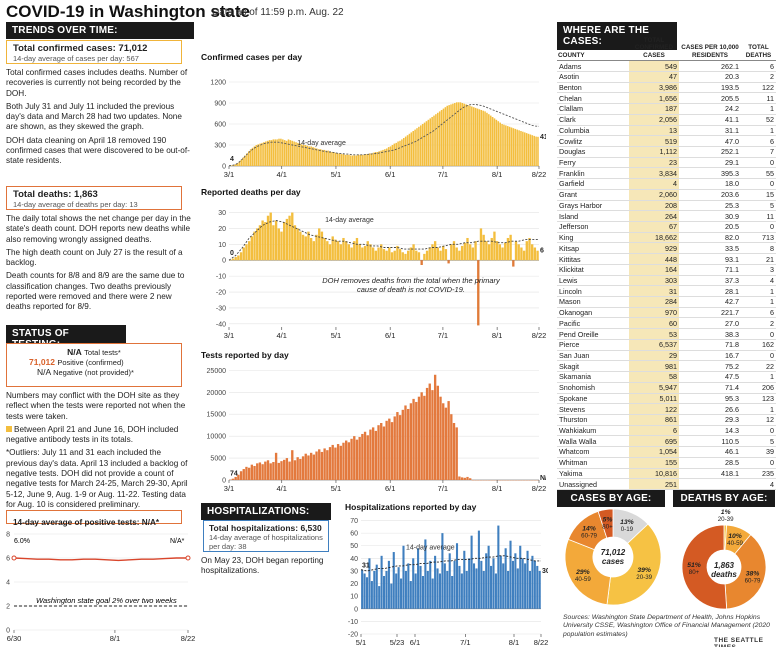 The height and width of the screenshot is (647, 780). Describe the element at coordinates (654, 366) in the screenshot. I see `confirmed-cases-cell: 981` at that location.